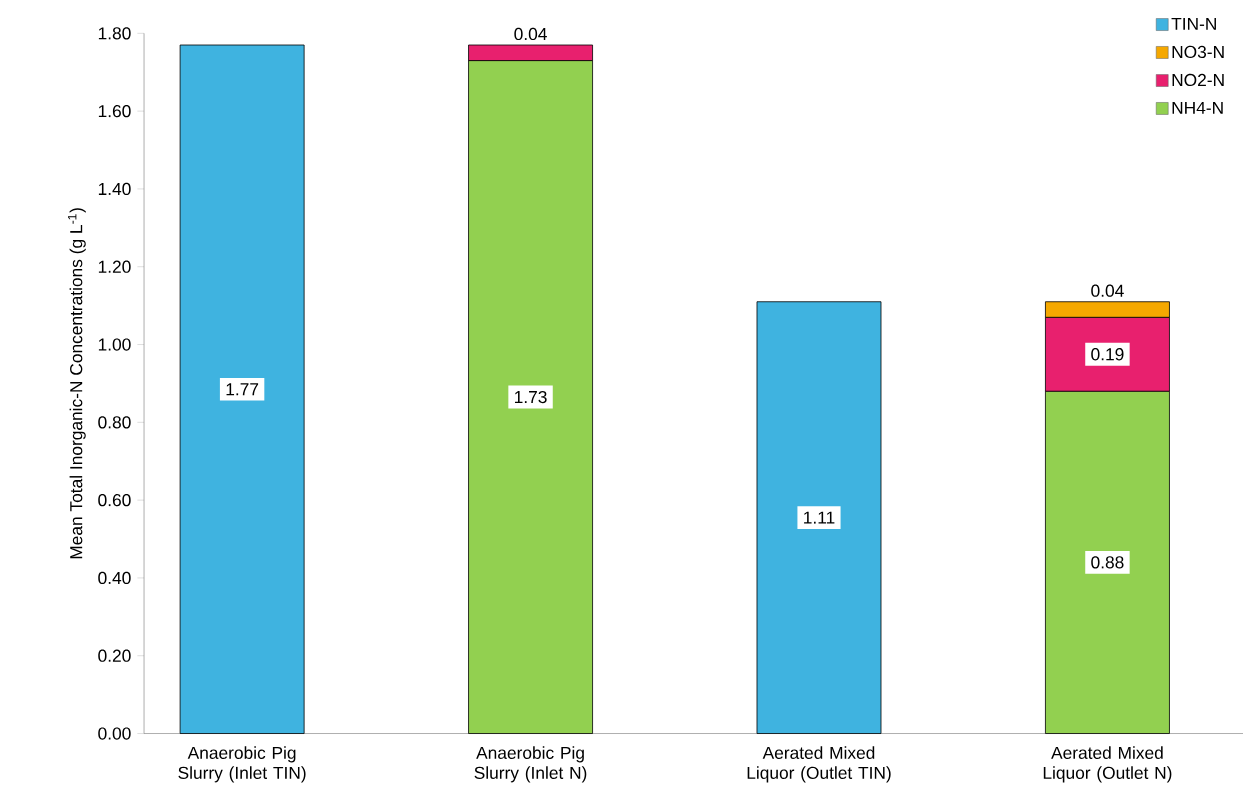  Describe the element at coordinates (819, 764) in the screenshot. I see `x-tick-label: Aerated Mixed Liquor (Outlet TIN)` at that location.